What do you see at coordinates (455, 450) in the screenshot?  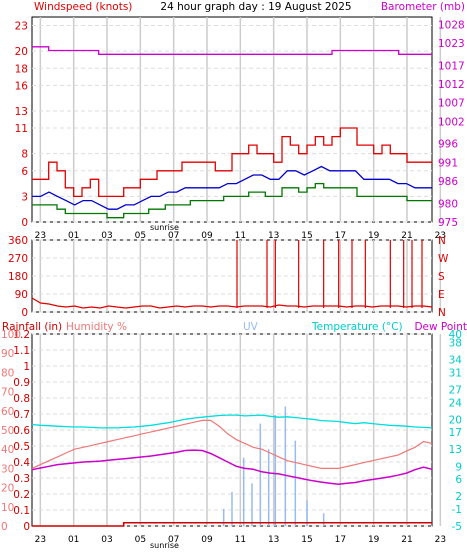 I see `temp-tick-5: 13` at bounding box center [455, 450].